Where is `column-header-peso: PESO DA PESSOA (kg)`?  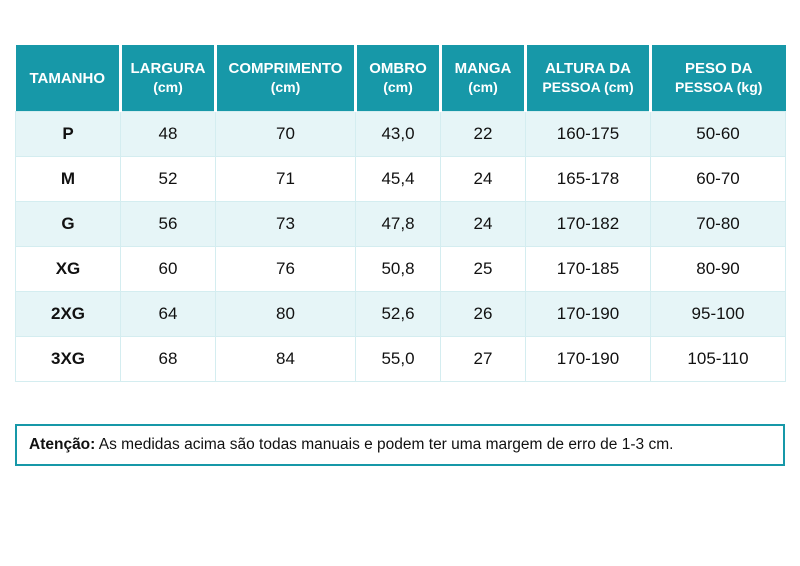 column-header-peso: PESO DA PESSOA (kg) is located at coordinates (717, 78).